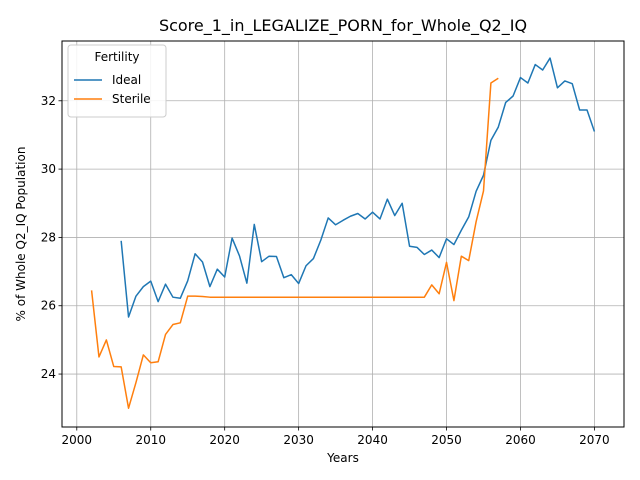  What do you see at coordinates (446, 440) in the screenshot?
I see `x-tick-label: 2050` at bounding box center [446, 440].